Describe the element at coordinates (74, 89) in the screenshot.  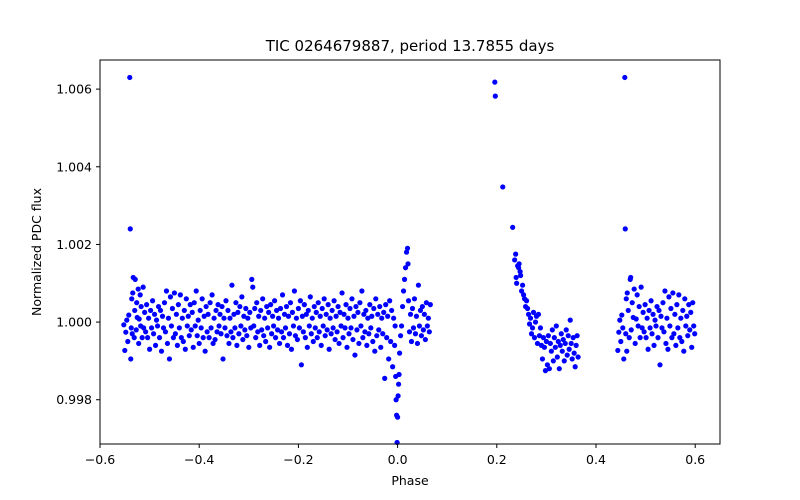
I see `y-tick-label: 1.006` at that location.